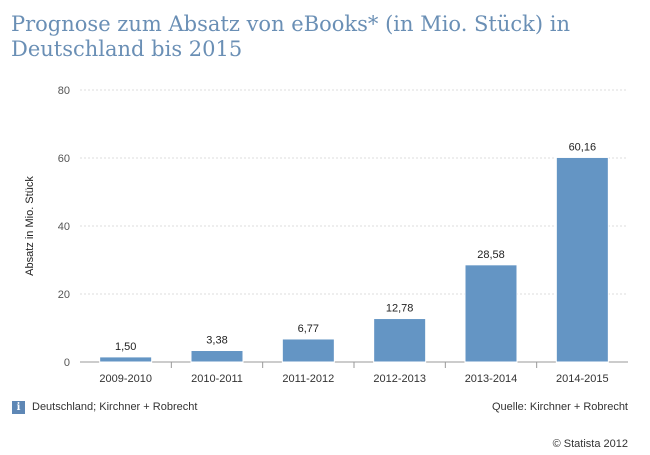  I want to click on y-tick-label: 60, so click(64, 159).